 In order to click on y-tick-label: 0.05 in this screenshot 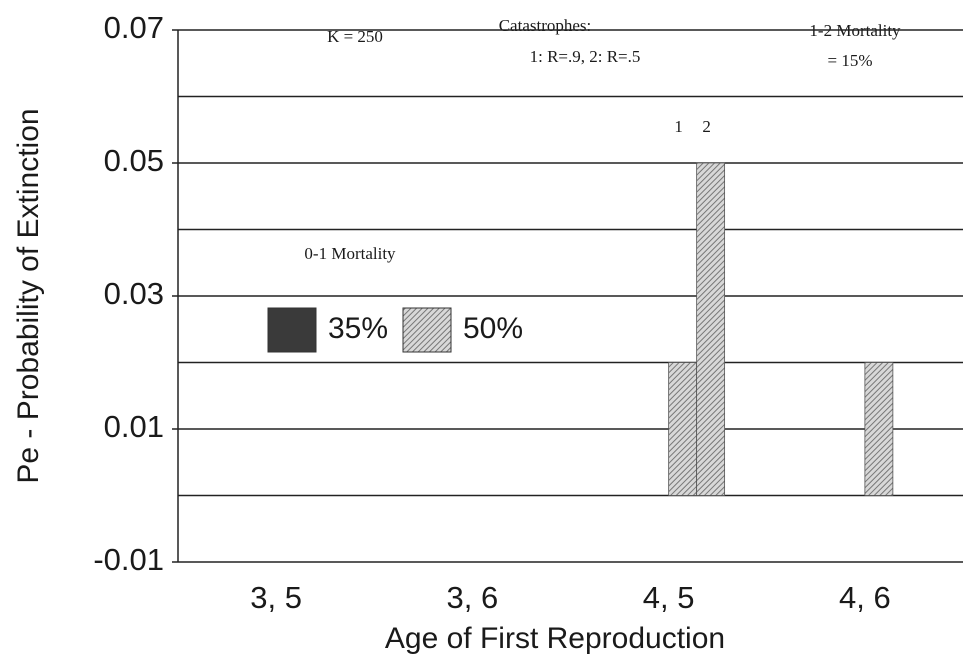, I will do `click(134, 160)`.